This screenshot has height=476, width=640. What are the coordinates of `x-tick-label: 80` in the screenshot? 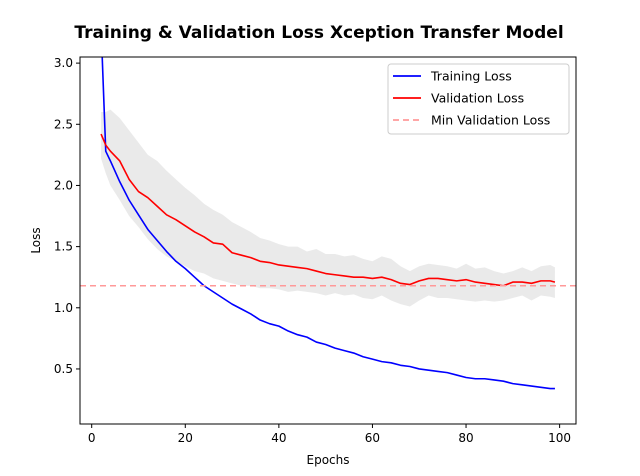 It's located at (465, 438).